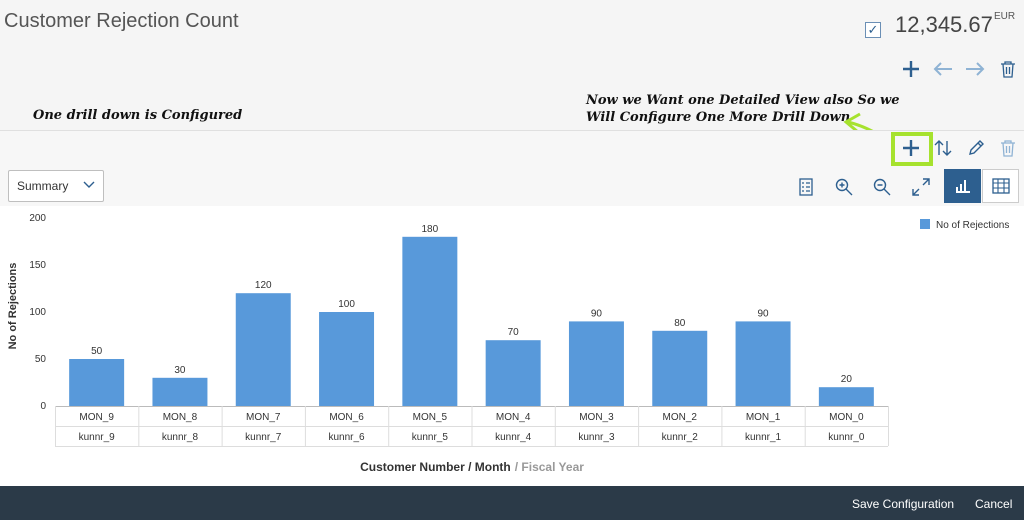  What do you see at coordinates (911, 69) in the screenshot?
I see `add-icon` at bounding box center [911, 69].